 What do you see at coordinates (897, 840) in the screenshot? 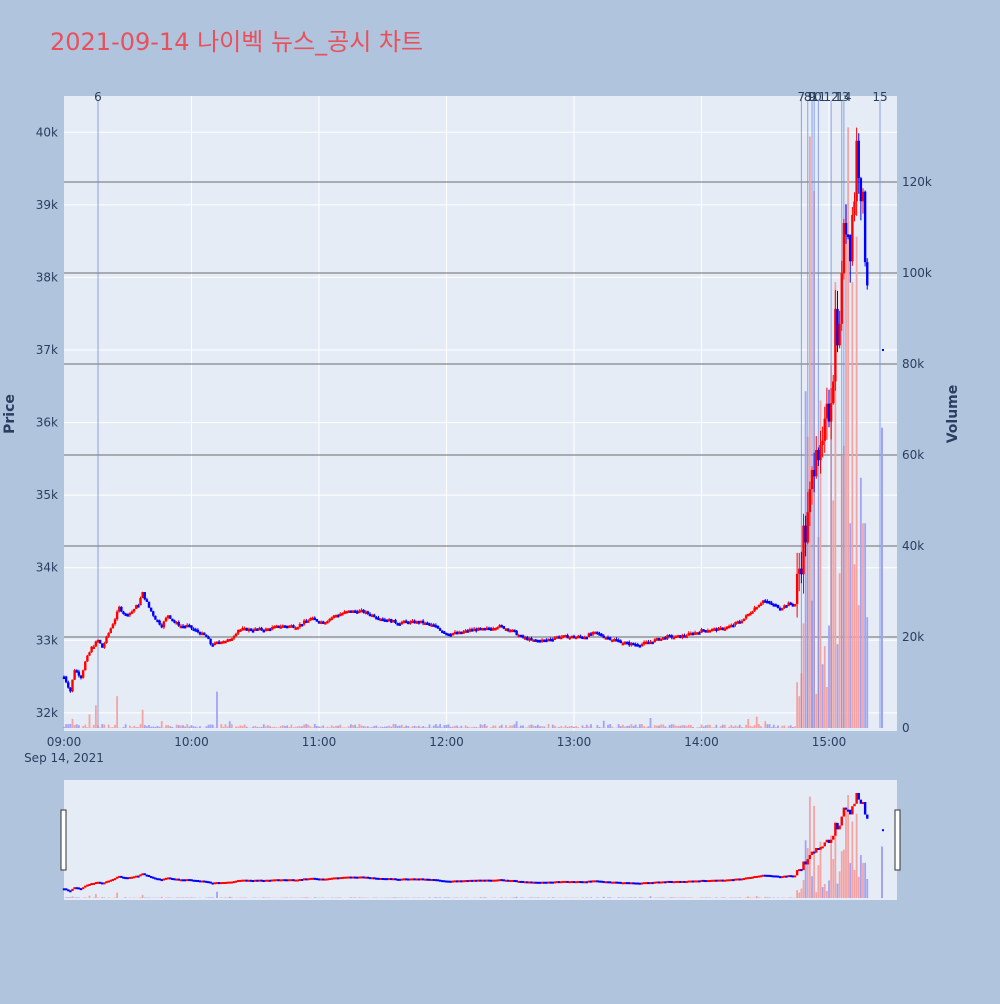
I see `range-slider-right-handle` at bounding box center [897, 840].